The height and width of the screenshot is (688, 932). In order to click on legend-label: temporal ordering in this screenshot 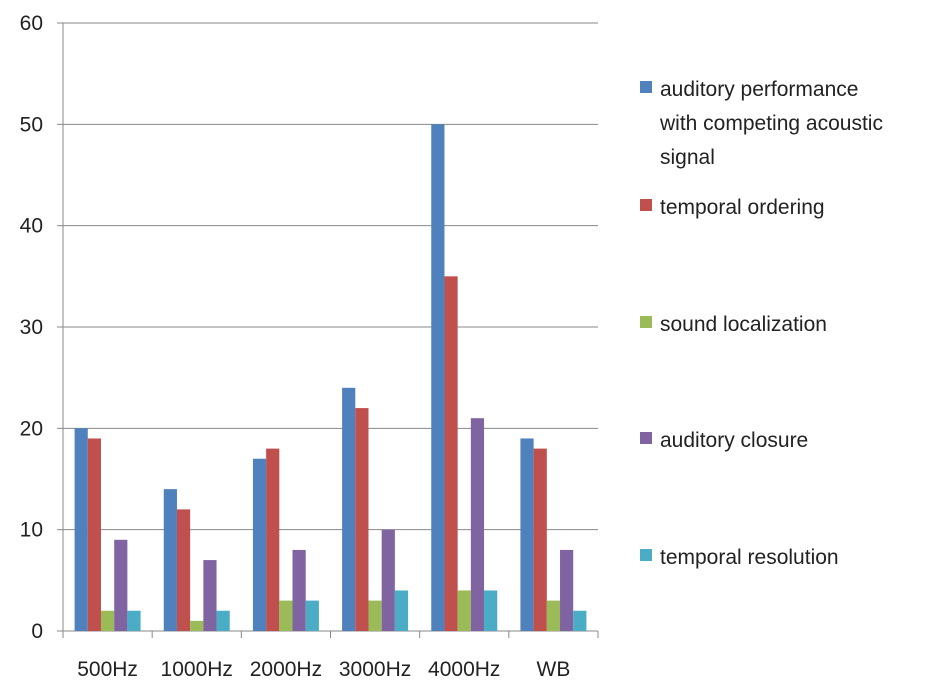, I will do `click(742, 207)`.